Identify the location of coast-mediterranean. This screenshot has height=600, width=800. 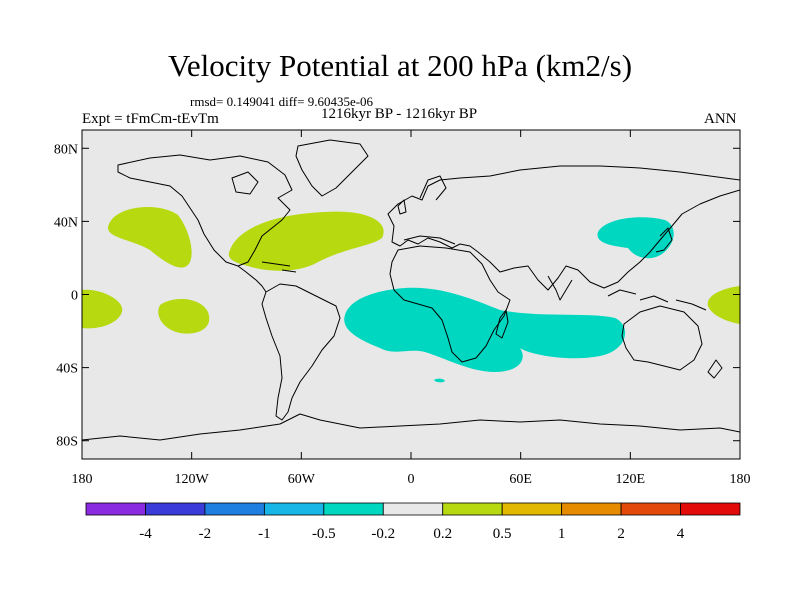
(429, 240).